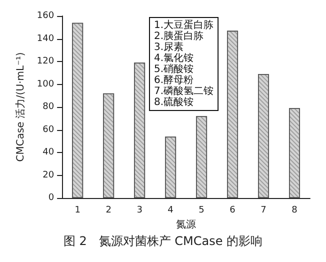 The height and width of the screenshot is (262, 326). What do you see at coordinates (48, 175) in the screenshot?
I see `y-tick-label: 20` at bounding box center [48, 175].